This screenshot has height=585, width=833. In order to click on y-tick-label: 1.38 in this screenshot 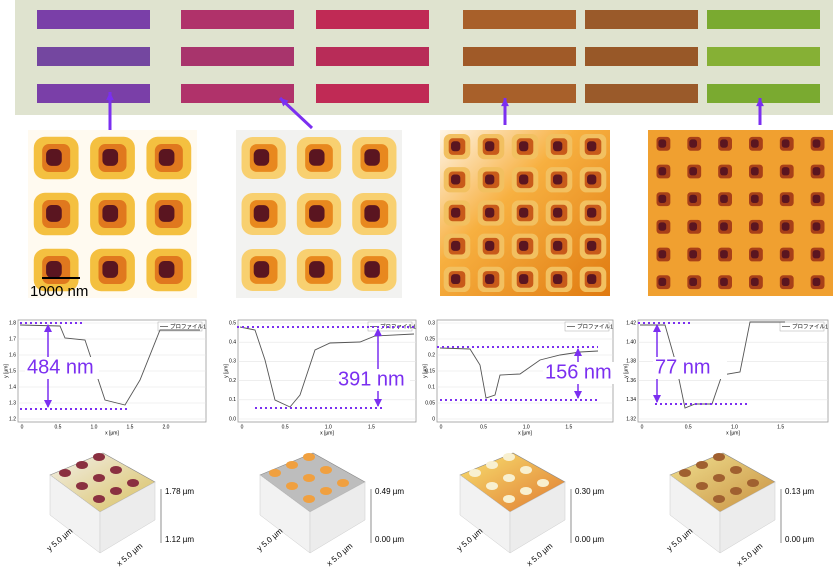, I will do `click(631, 362)`.